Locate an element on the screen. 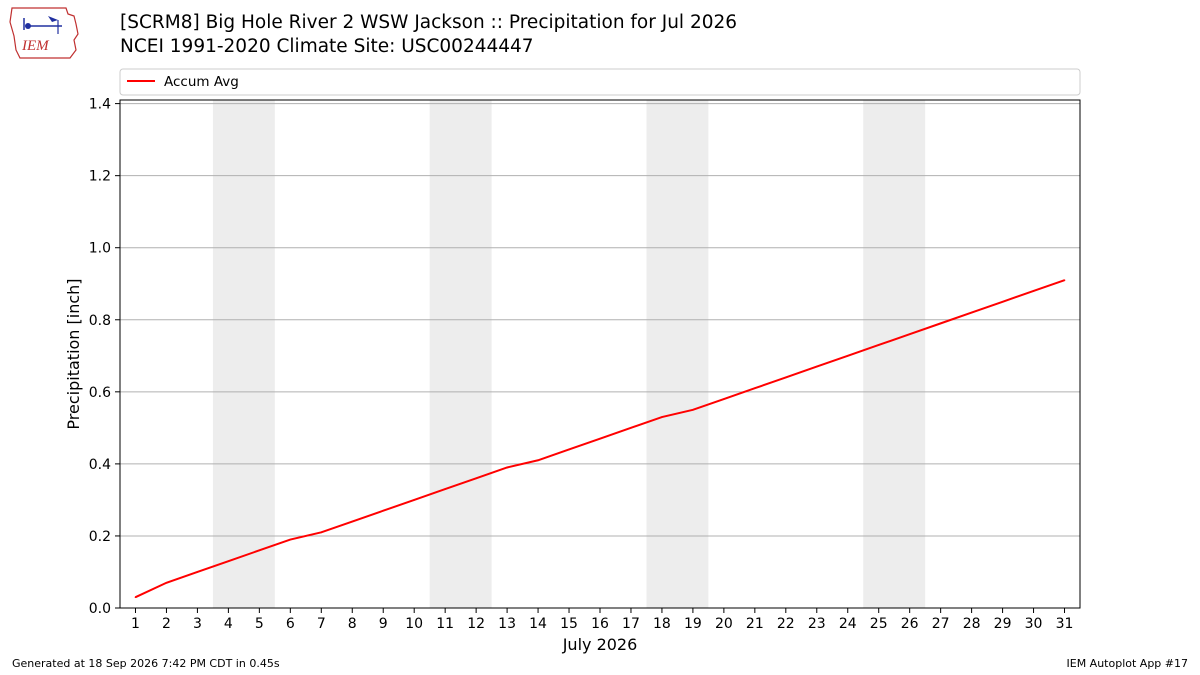  iem-logo: IEM is located at coordinates (44, 33).